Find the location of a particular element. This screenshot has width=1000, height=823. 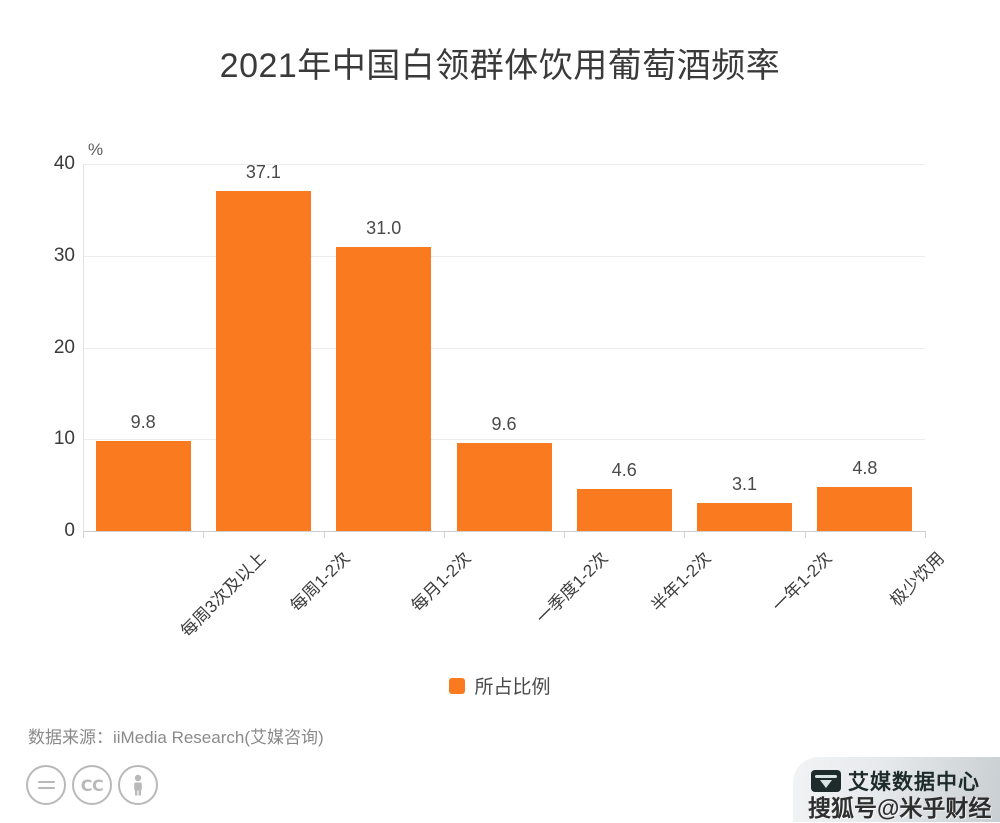

x-axis-label: 一季度1-2次 is located at coordinates (572, 588).